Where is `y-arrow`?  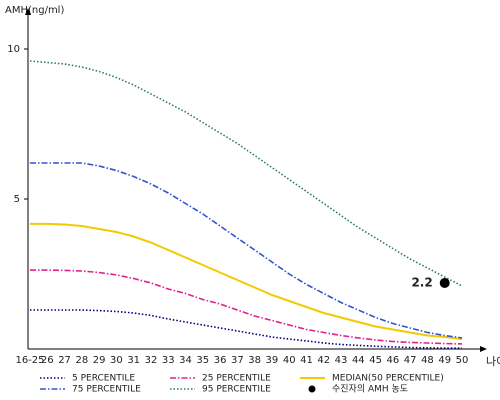
y-arrow is located at coordinates (28, 11).